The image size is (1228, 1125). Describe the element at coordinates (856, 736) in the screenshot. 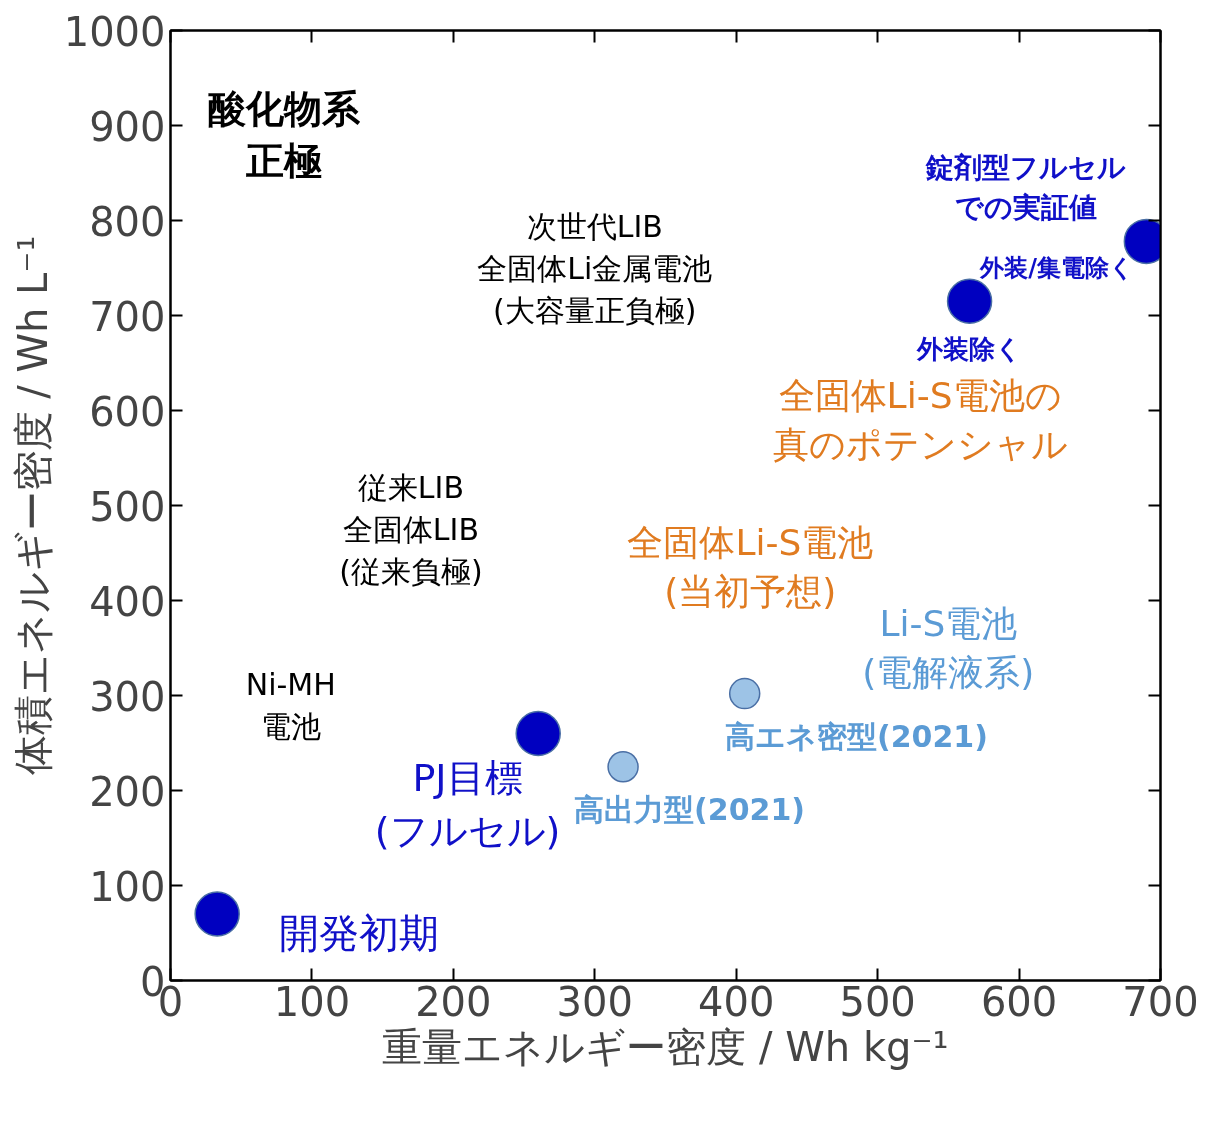

I see `annotation: 高エネ密型(2021)` at that location.